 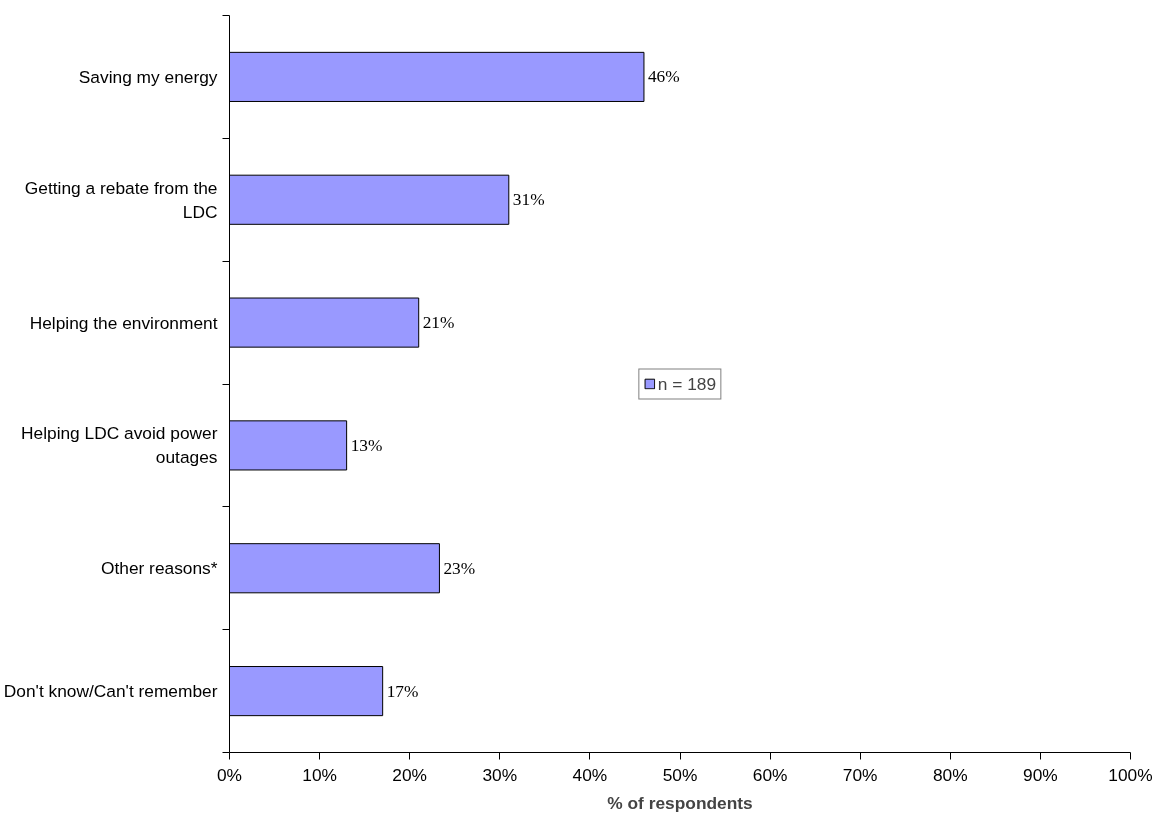 What do you see at coordinates (459, 568) in the screenshot?
I see `data-label: 23%` at bounding box center [459, 568].